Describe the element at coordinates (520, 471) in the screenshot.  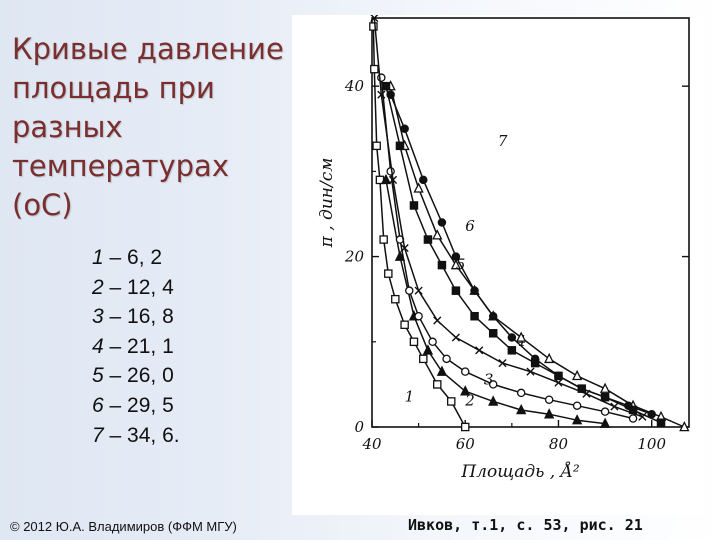
I see `x-axis-label: Площадь , Å²` at that location.